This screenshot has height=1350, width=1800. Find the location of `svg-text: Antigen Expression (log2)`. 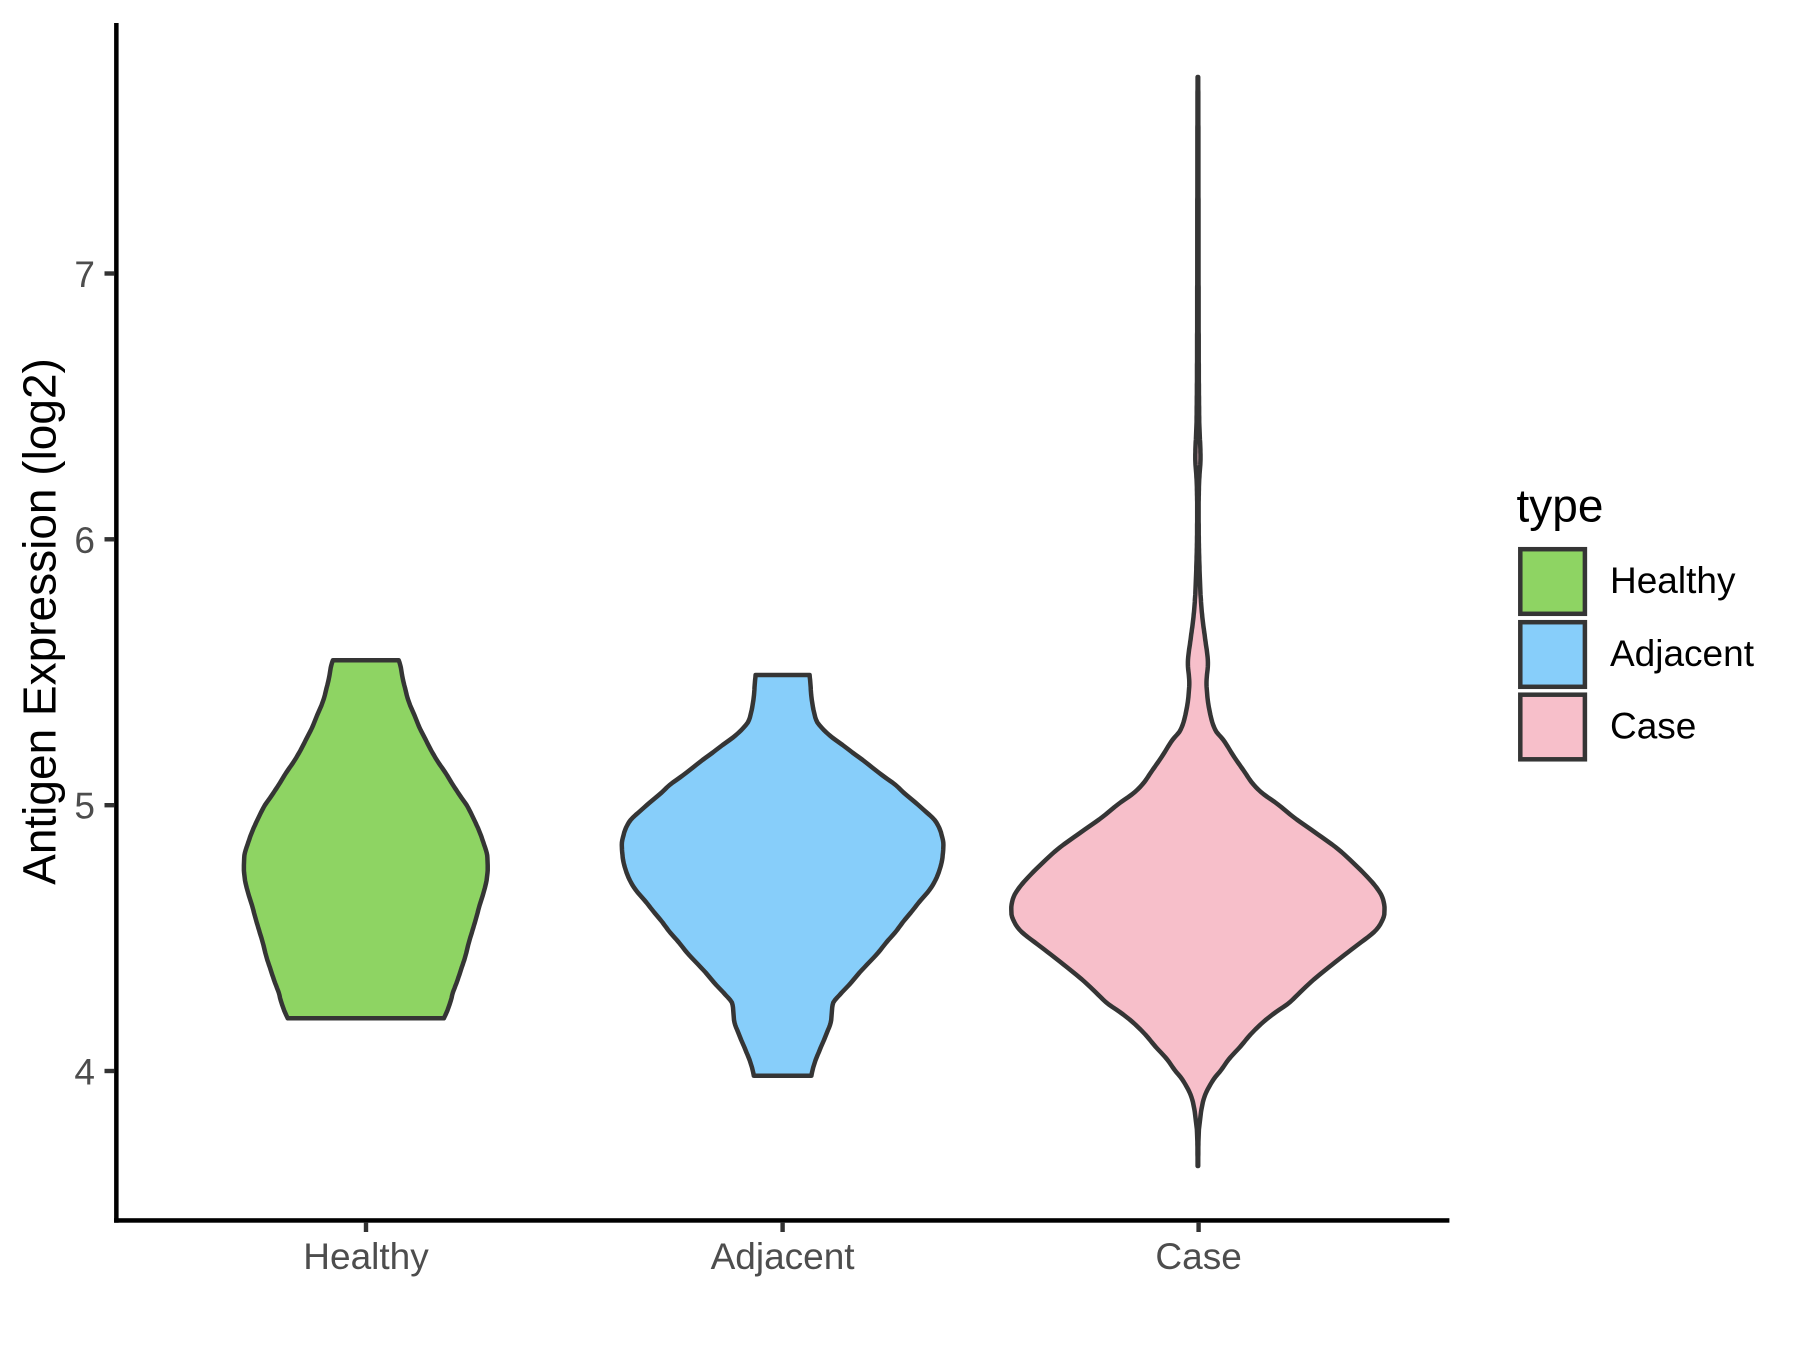

svg-text: Antigen Expression (log2) is located at coordinates (40, 621).